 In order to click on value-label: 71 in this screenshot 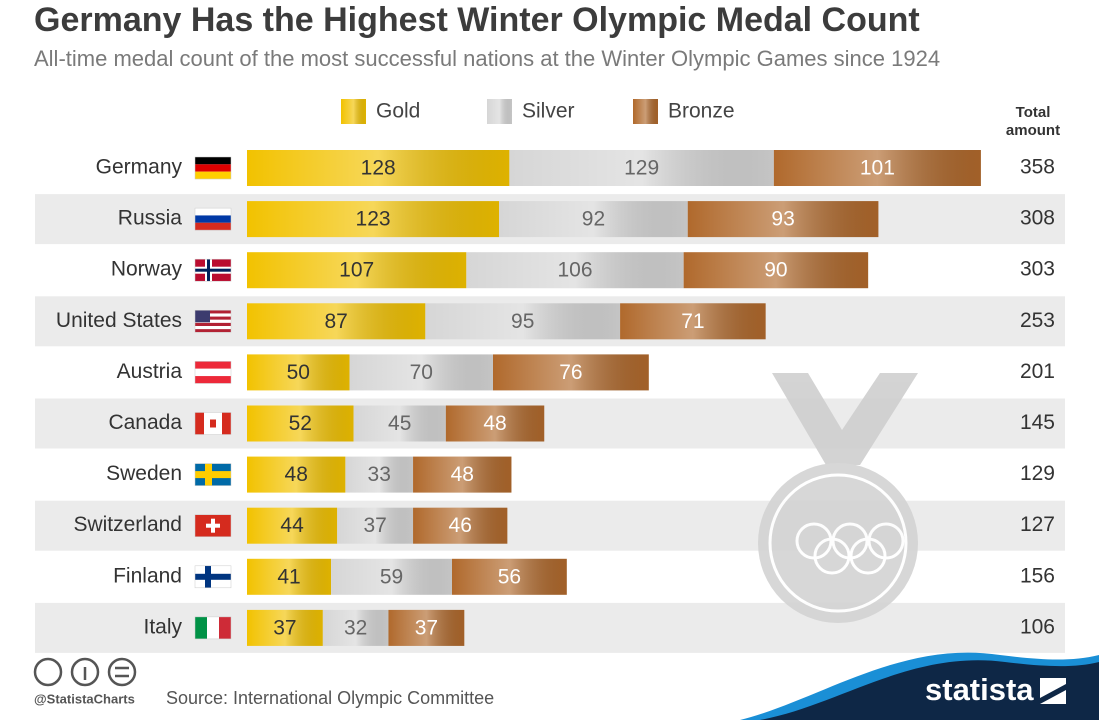, I will do `click(692, 321)`.